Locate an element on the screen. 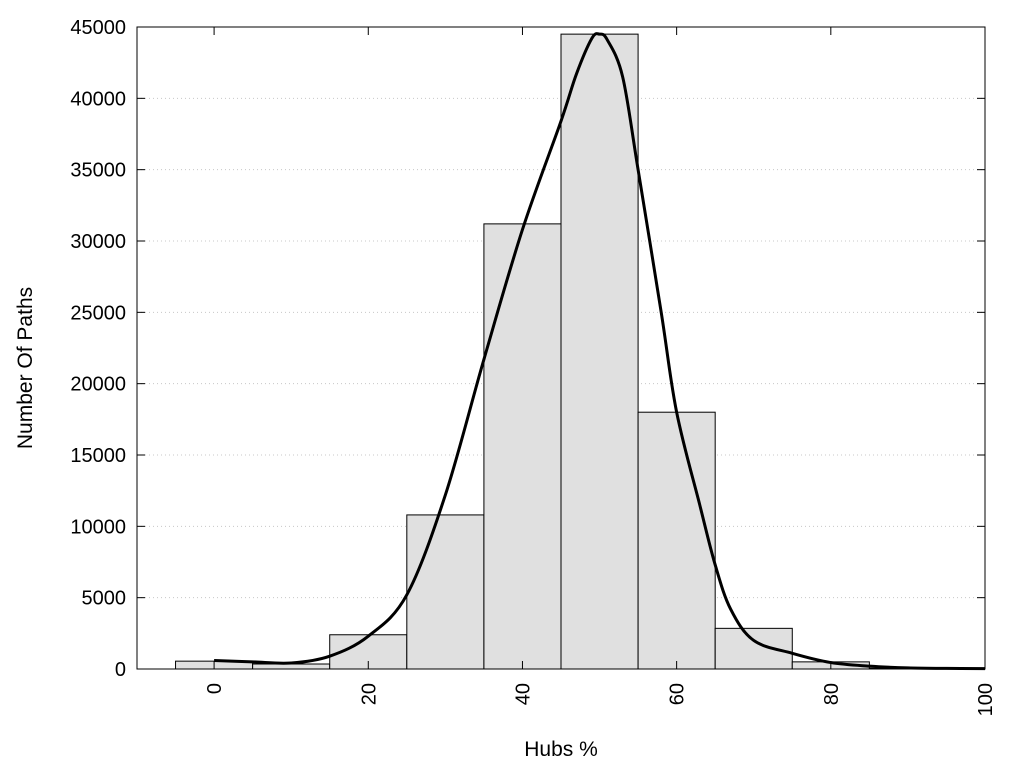 This screenshot has height=768, width=1024. y-tick-label: 35000 is located at coordinates (98, 171).